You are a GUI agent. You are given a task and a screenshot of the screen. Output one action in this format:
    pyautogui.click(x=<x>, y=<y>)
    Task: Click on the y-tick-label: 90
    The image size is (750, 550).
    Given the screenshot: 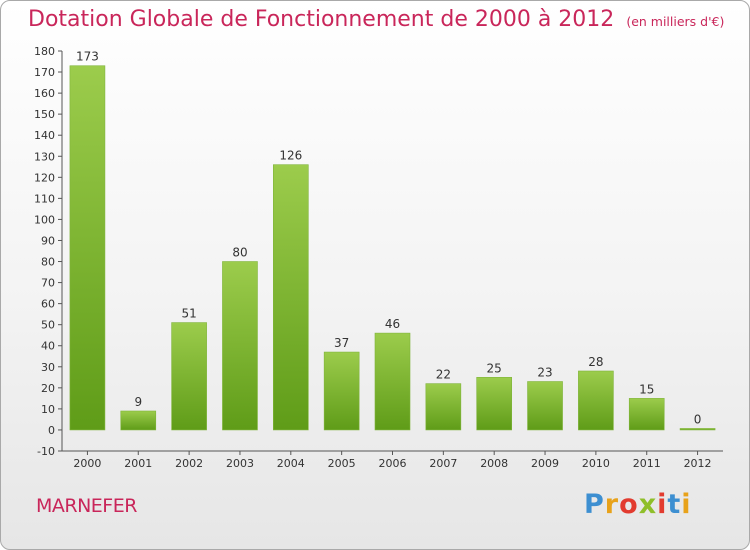 What is the action you would take?
    pyautogui.click(x=48, y=240)
    